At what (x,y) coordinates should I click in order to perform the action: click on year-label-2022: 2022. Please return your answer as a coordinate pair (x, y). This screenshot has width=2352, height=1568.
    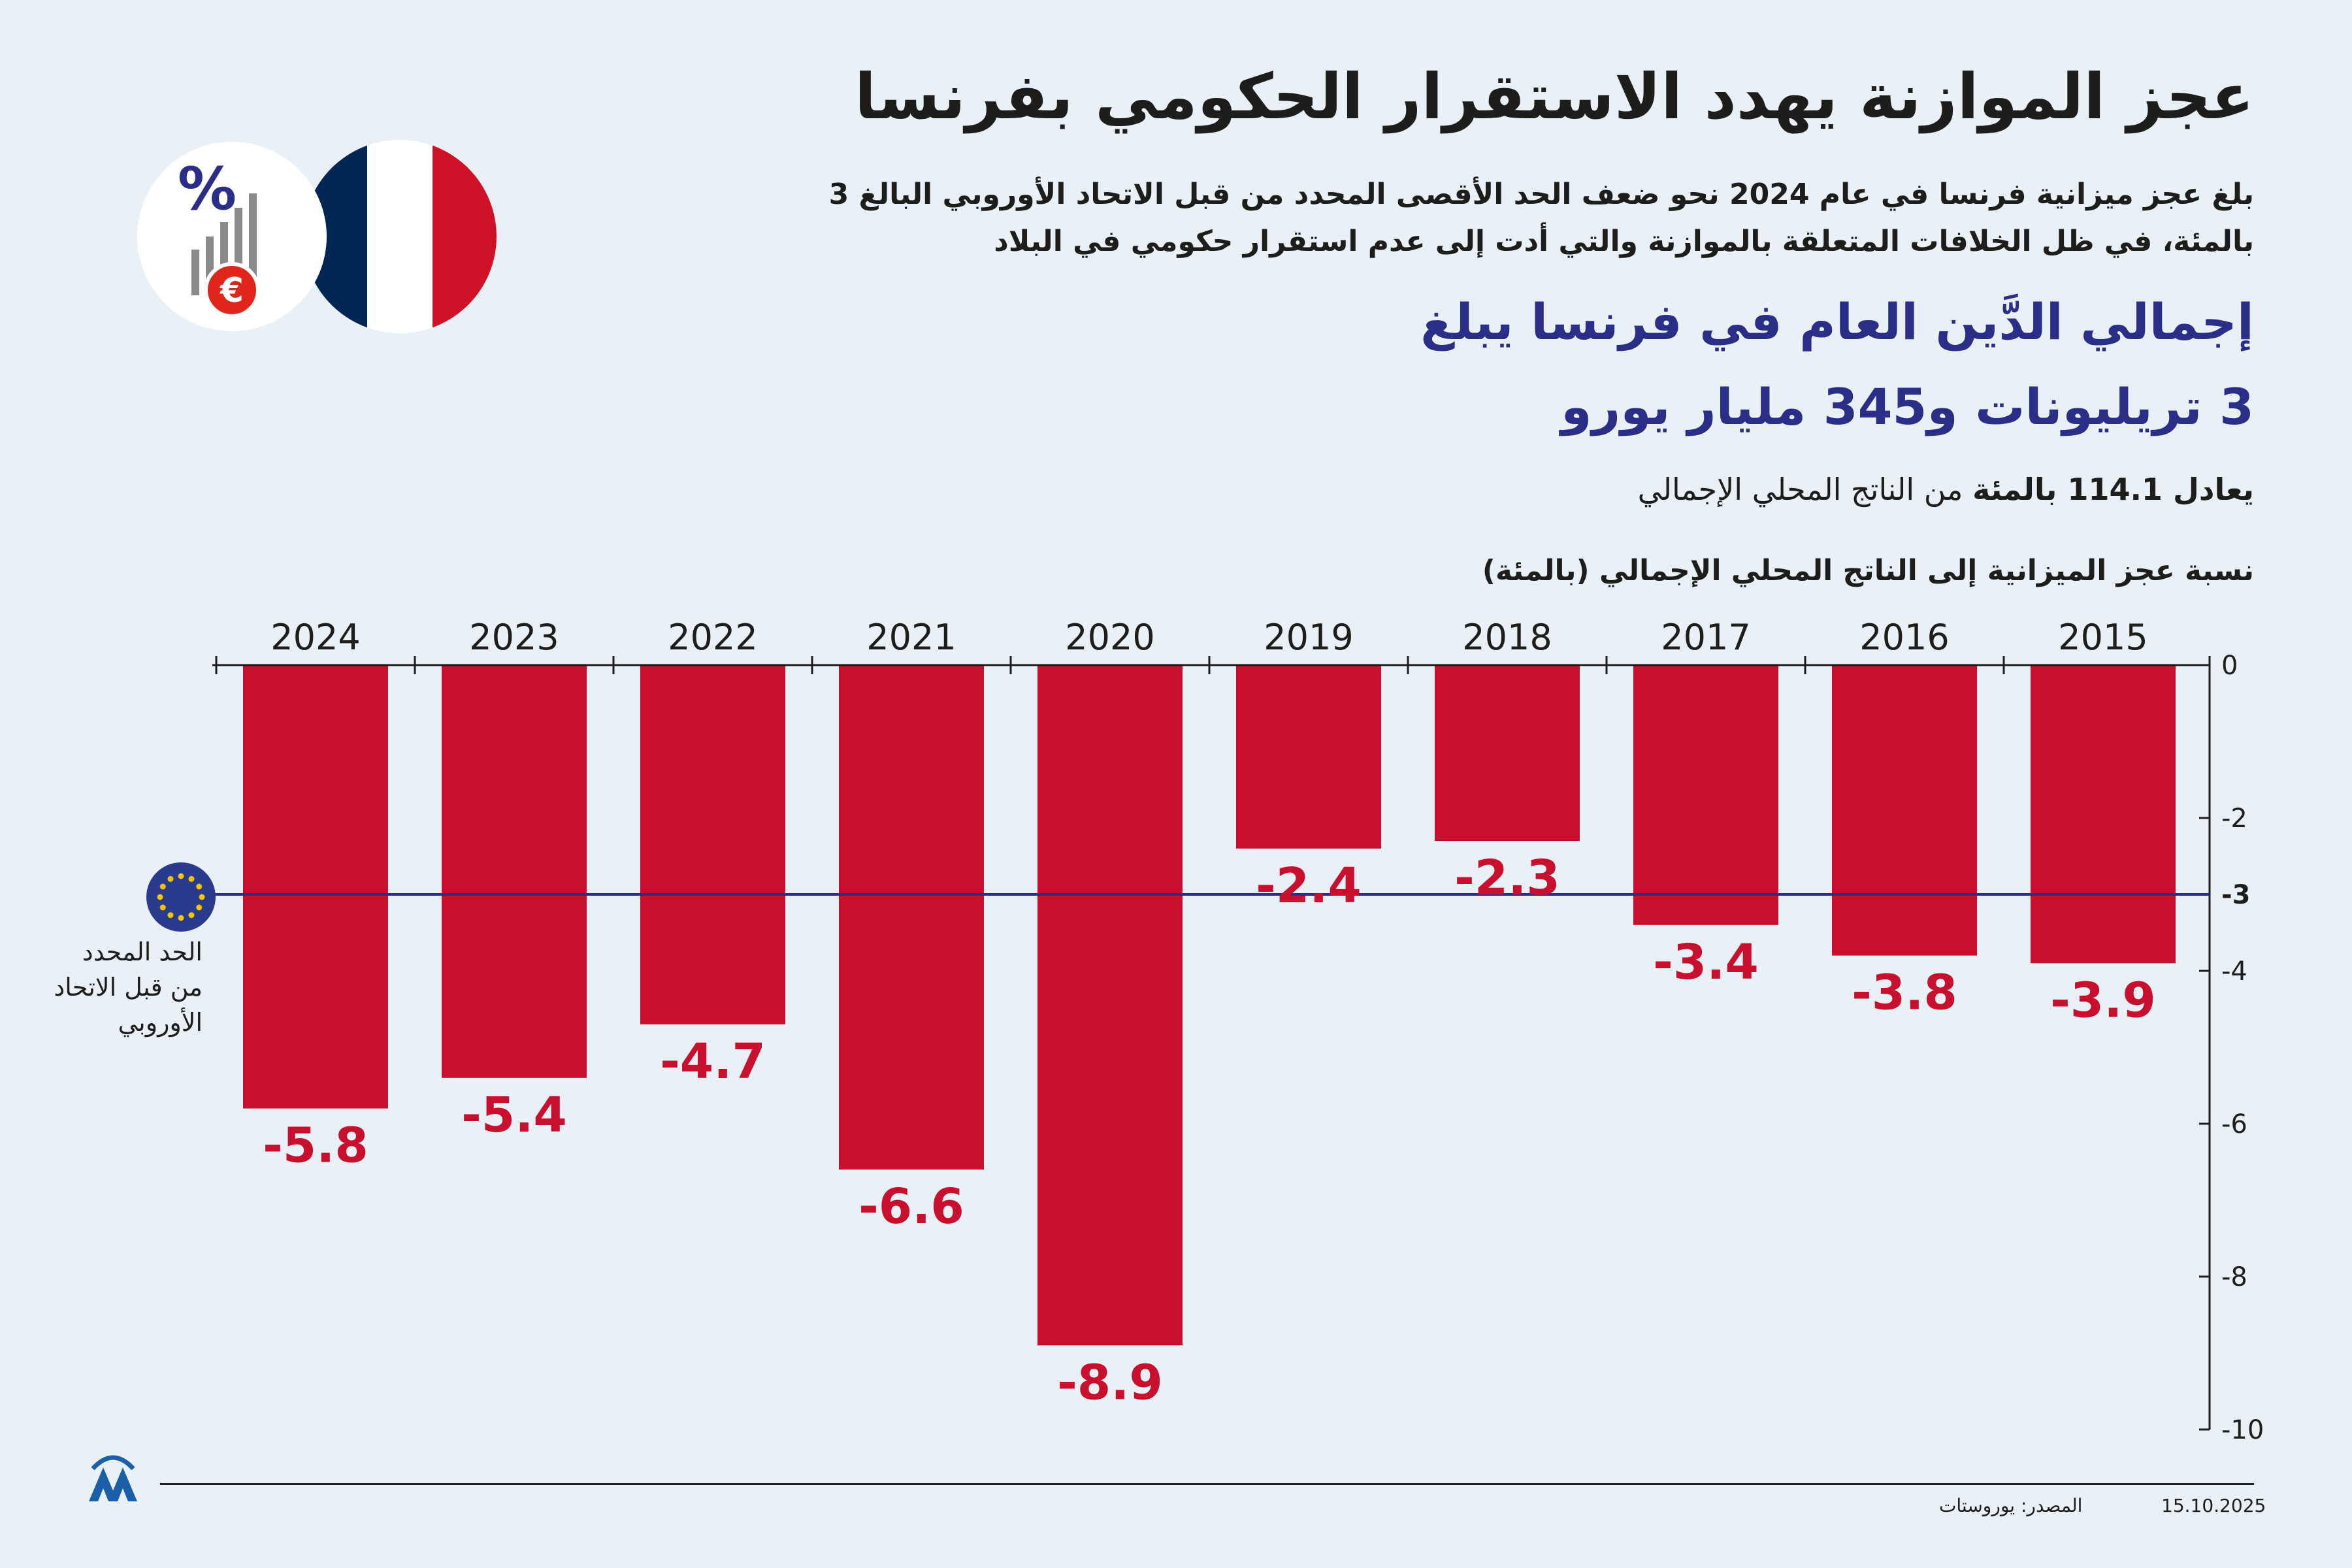
    Looking at the image, I should click on (712, 637).